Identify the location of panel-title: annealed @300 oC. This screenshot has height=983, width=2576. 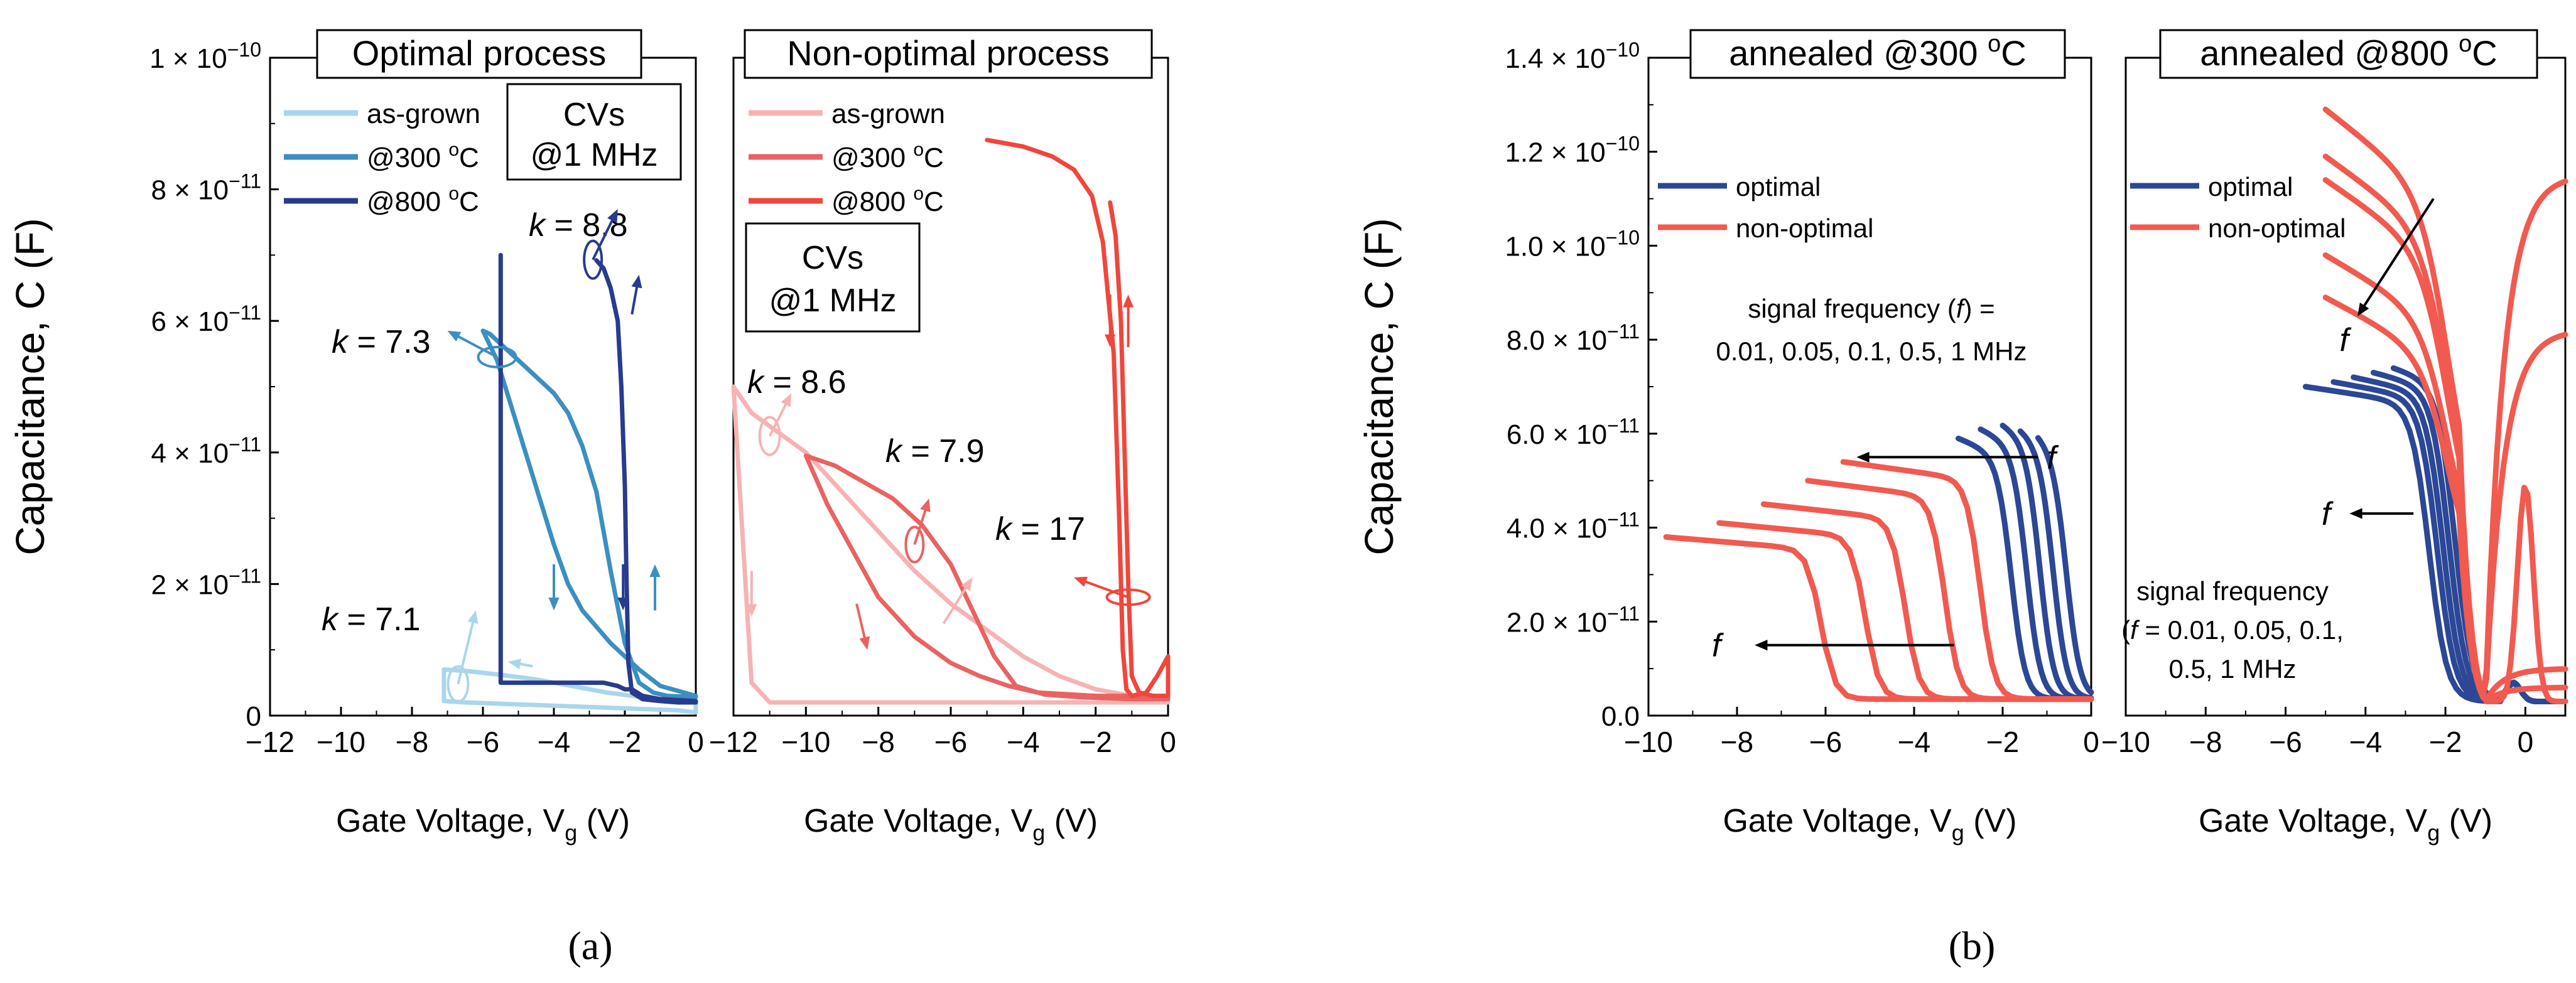
(1877, 52).